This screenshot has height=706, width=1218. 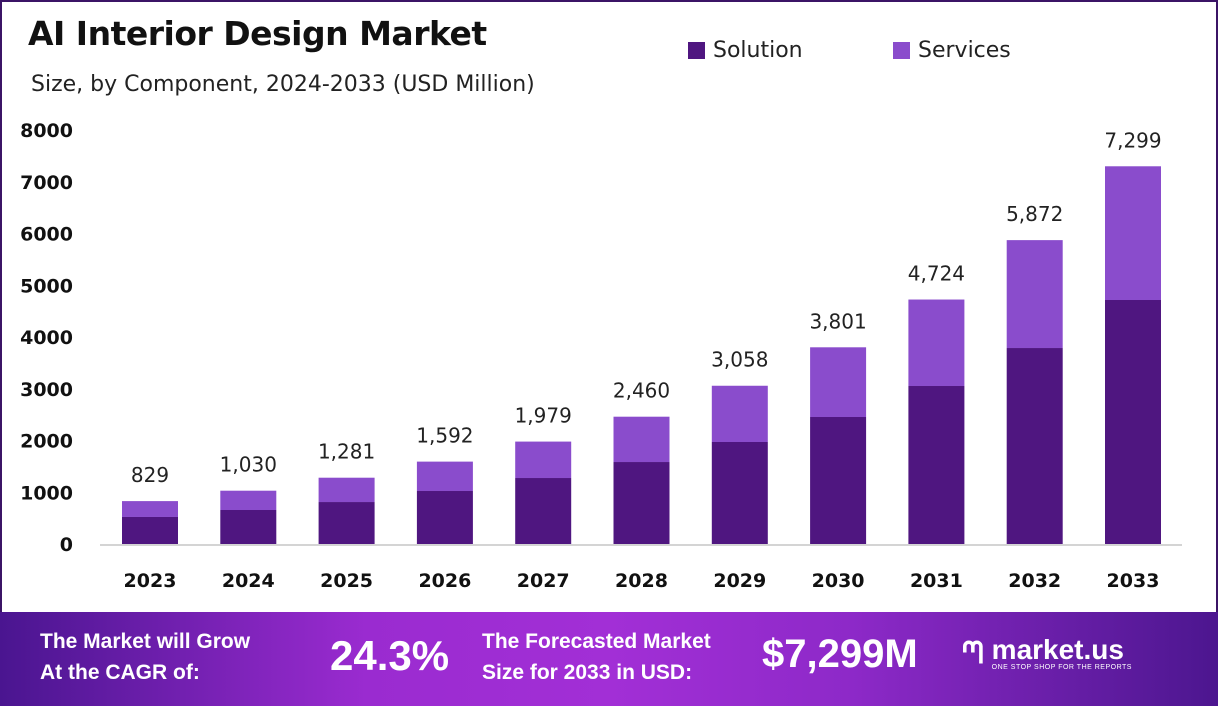 I want to click on bar-services-2032, so click(x=1034, y=294).